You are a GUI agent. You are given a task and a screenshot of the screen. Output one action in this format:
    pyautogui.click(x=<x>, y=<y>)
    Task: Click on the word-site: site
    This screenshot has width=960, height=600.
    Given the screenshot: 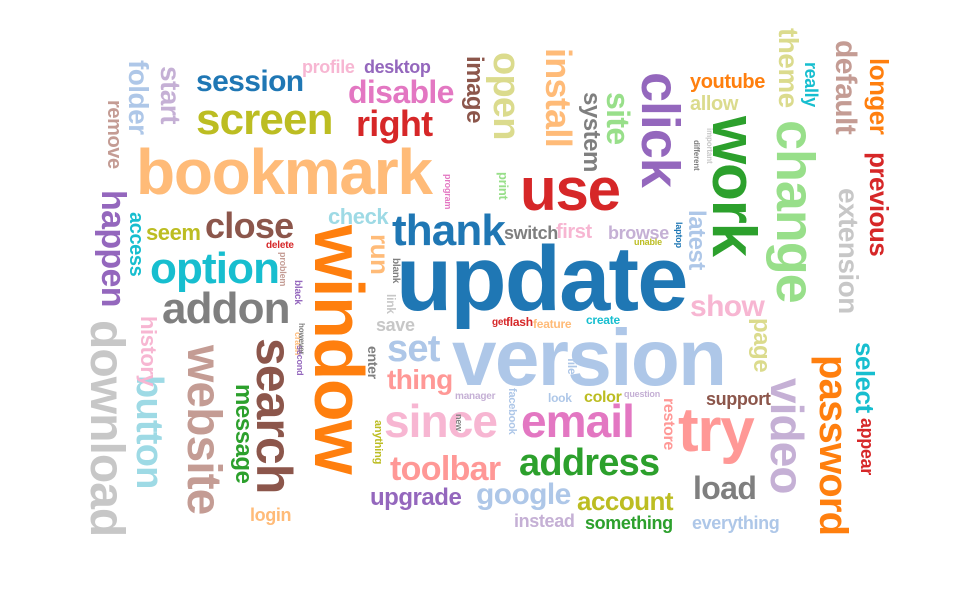 What is the action you would take?
    pyautogui.click(x=618, y=118)
    